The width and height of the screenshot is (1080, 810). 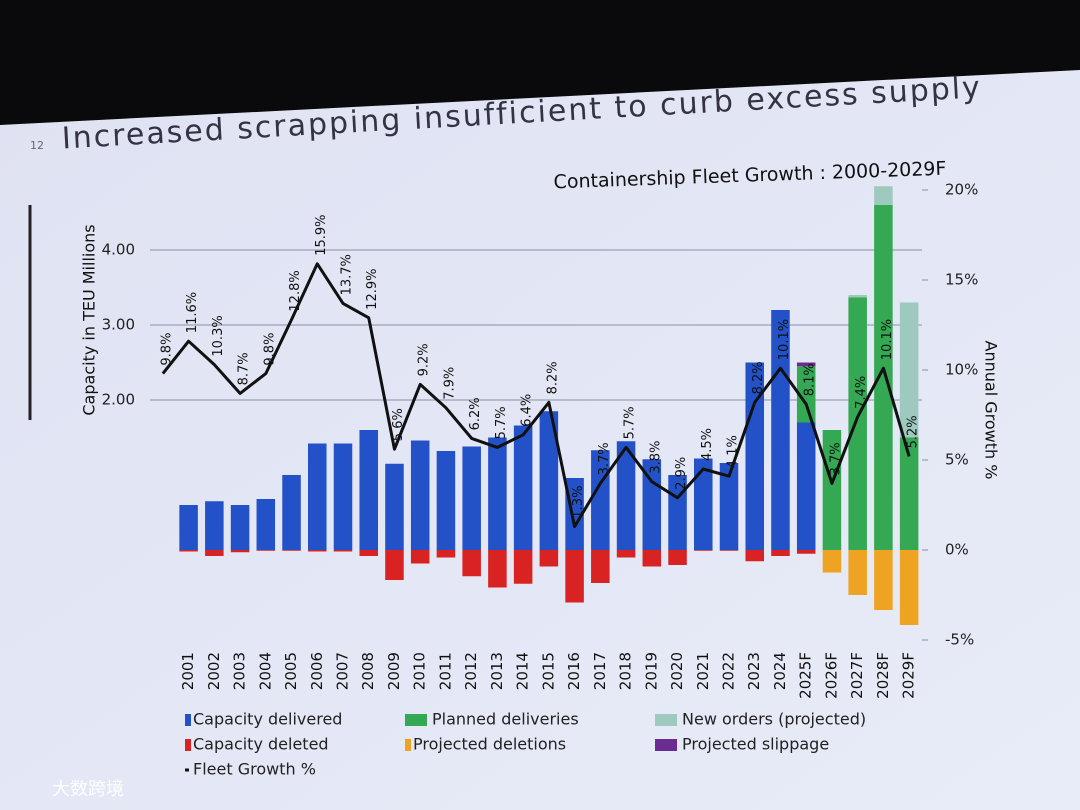 I want to click on x-tick-label: 2027F, so click(x=857, y=675).